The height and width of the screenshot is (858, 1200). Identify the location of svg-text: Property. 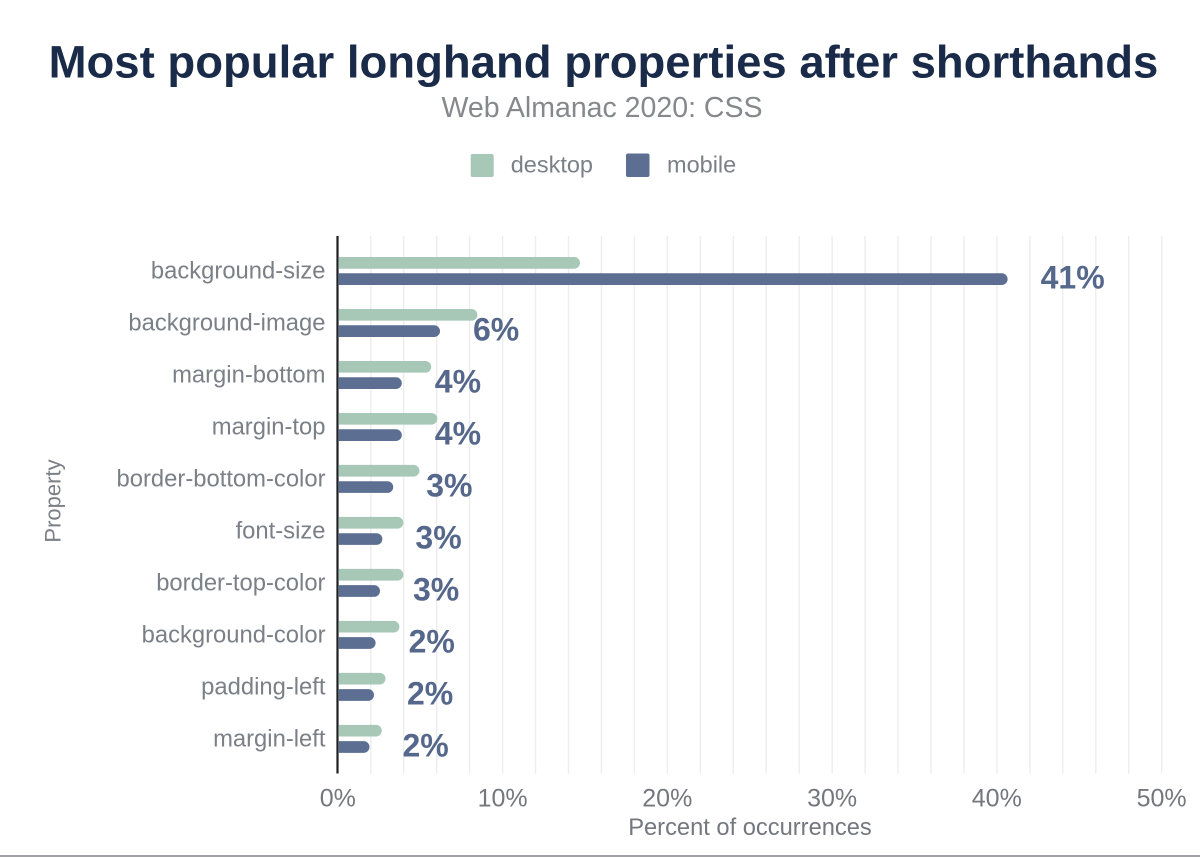
(53, 500).